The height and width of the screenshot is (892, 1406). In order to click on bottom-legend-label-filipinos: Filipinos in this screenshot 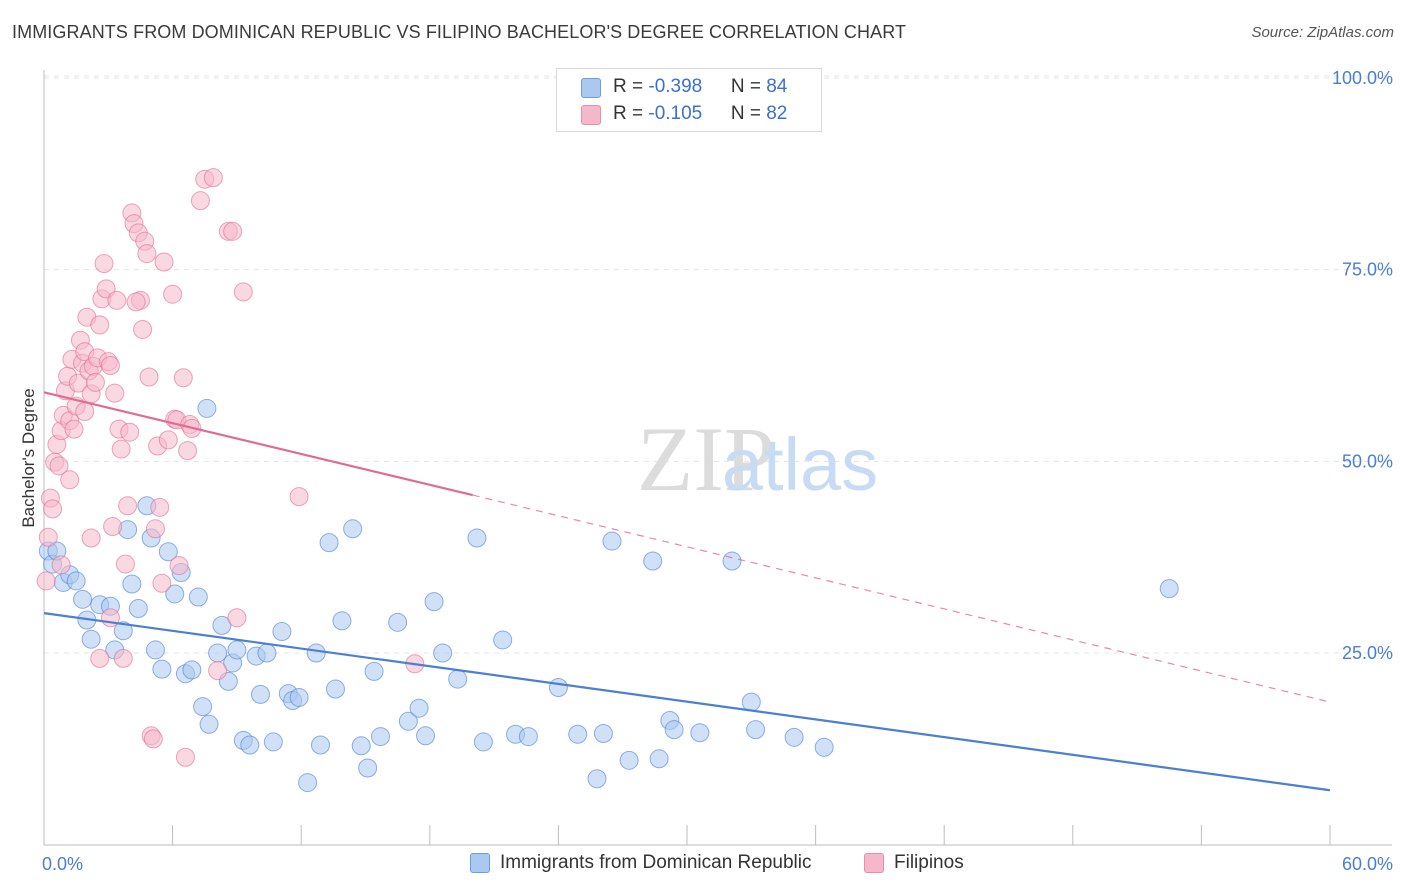, I will do `click(929, 862)`.